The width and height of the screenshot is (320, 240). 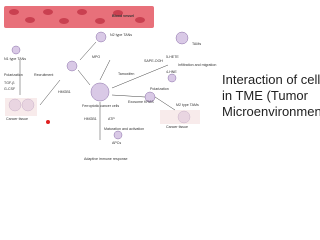 I want to click on label: TGF-β, so click(x=9, y=83).